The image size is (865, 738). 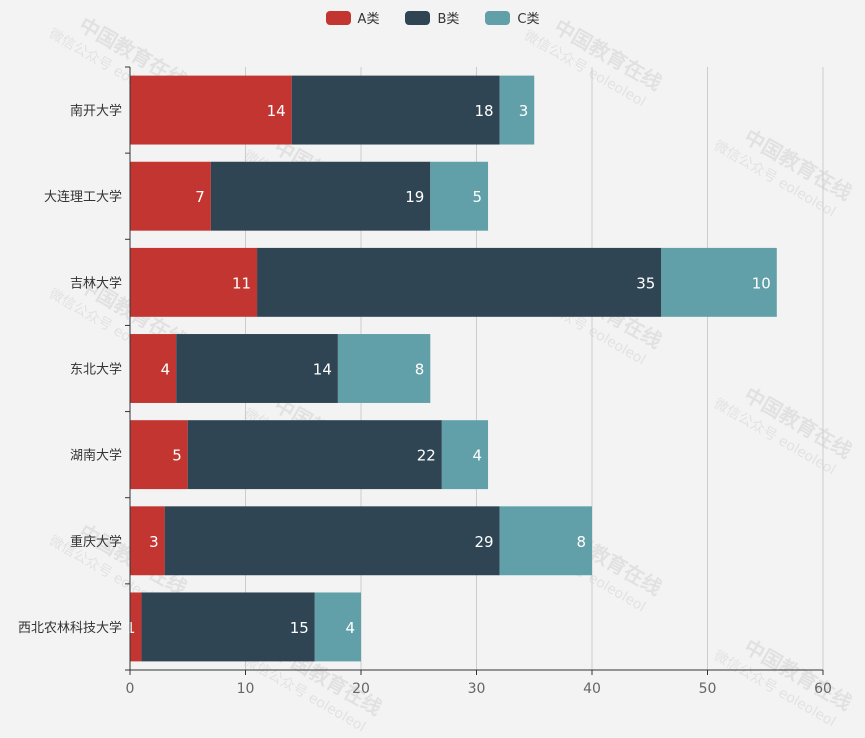 What do you see at coordinates (194, 282) in the screenshot?
I see `bar-A类-吉林大学` at bounding box center [194, 282].